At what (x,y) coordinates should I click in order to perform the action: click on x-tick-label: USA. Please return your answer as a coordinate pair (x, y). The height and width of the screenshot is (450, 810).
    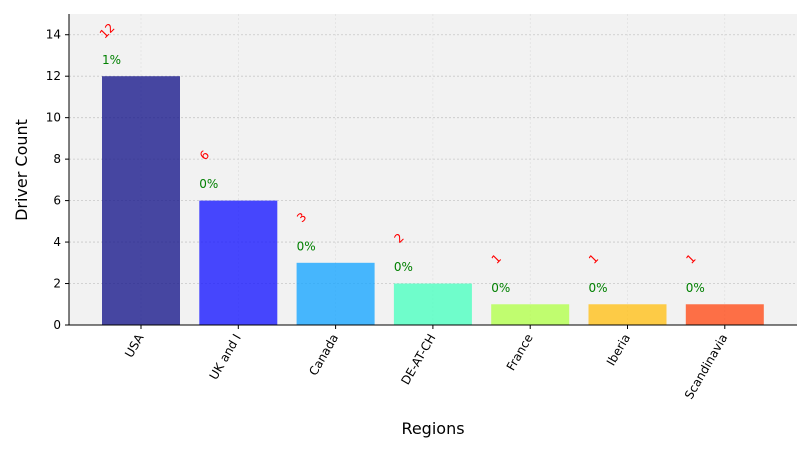
    Looking at the image, I should click on (134, 345).